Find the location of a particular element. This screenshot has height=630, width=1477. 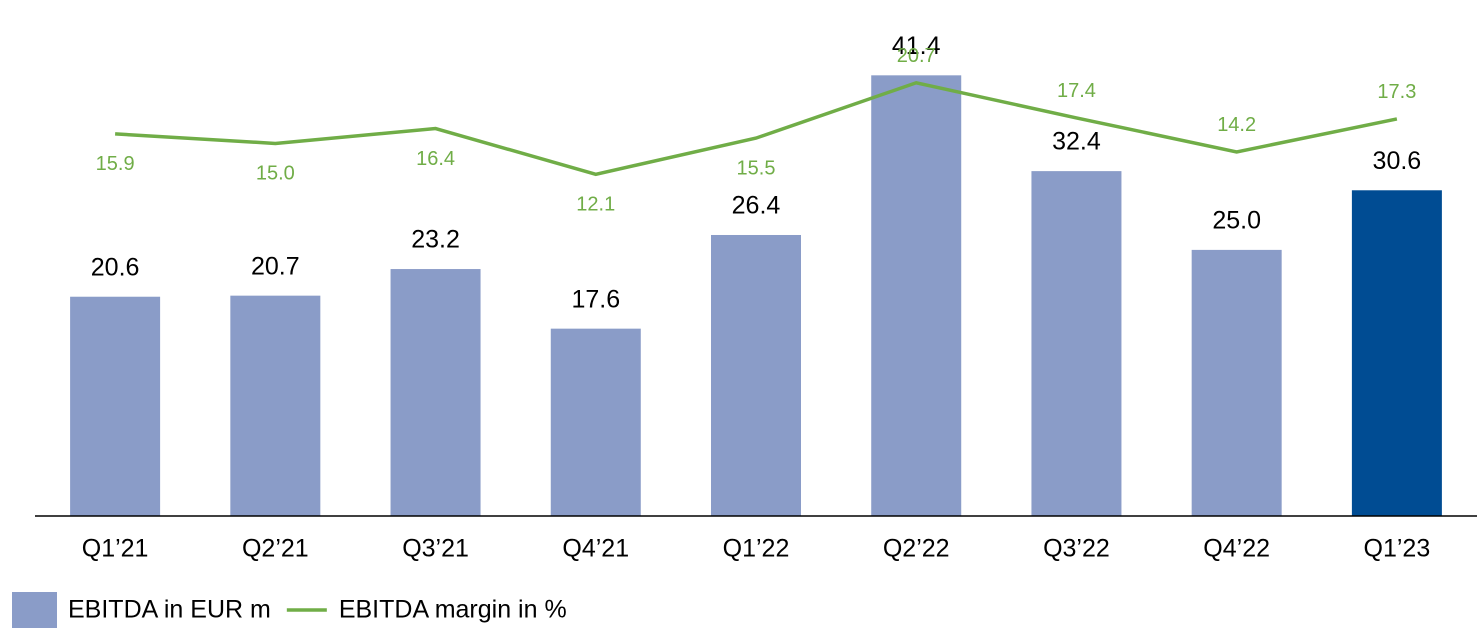

bar-value-label: 20.7 is located at coordinates (275, 266).